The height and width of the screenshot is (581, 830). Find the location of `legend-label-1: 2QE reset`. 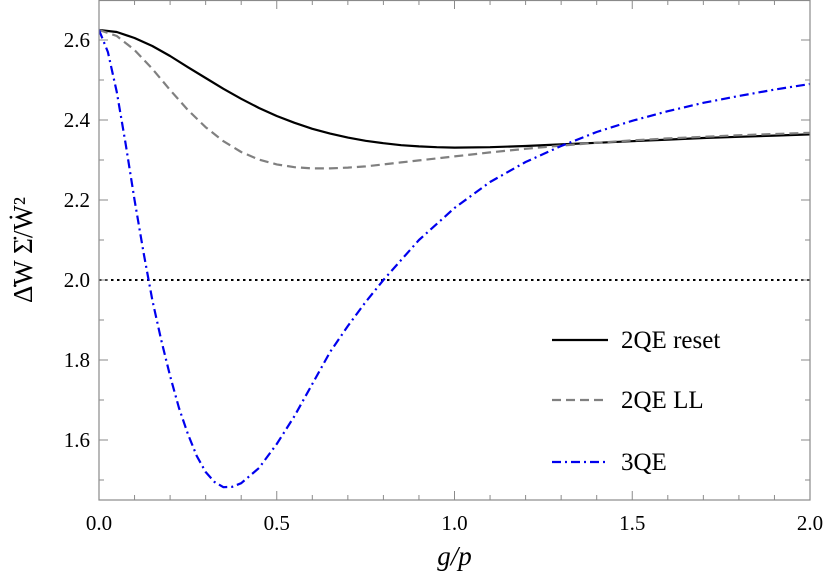

legend-label-1: 2QE reset is located at coordinates (670, 340).